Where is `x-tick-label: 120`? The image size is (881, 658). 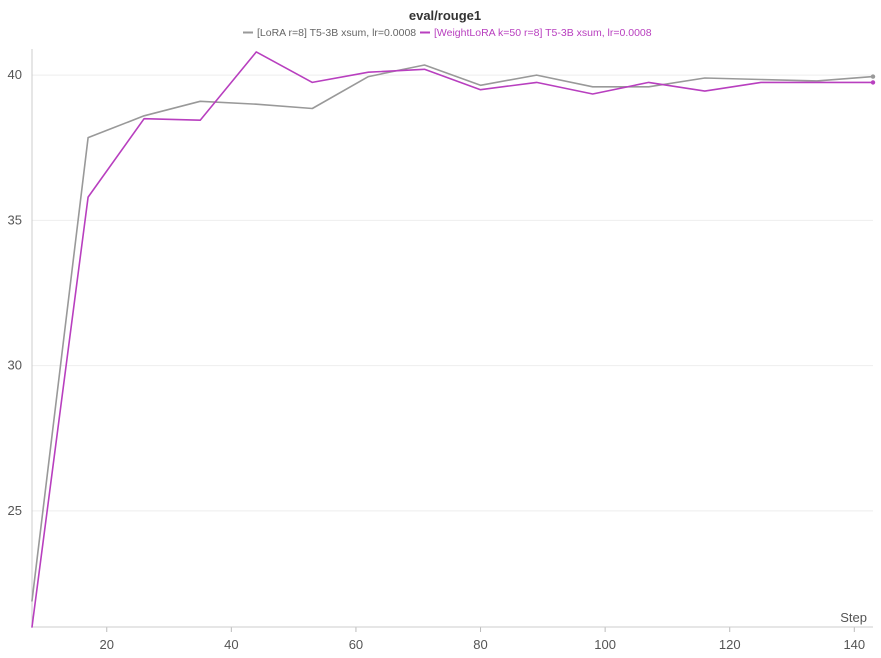
x-tick-label: 120 is located at coordinates (730, 644).